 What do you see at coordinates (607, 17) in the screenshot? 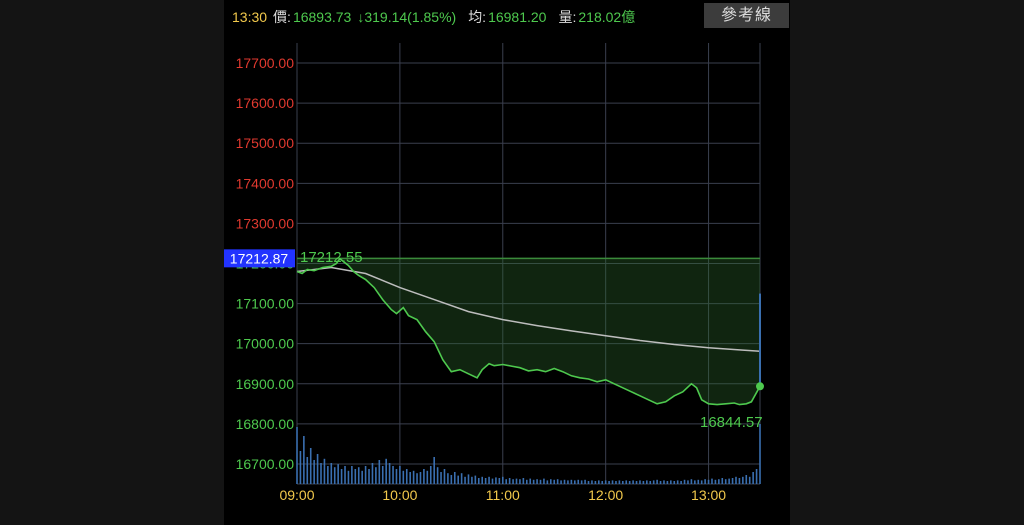
I see `header-volume: 218.02億` at bounding box center [607, 17].